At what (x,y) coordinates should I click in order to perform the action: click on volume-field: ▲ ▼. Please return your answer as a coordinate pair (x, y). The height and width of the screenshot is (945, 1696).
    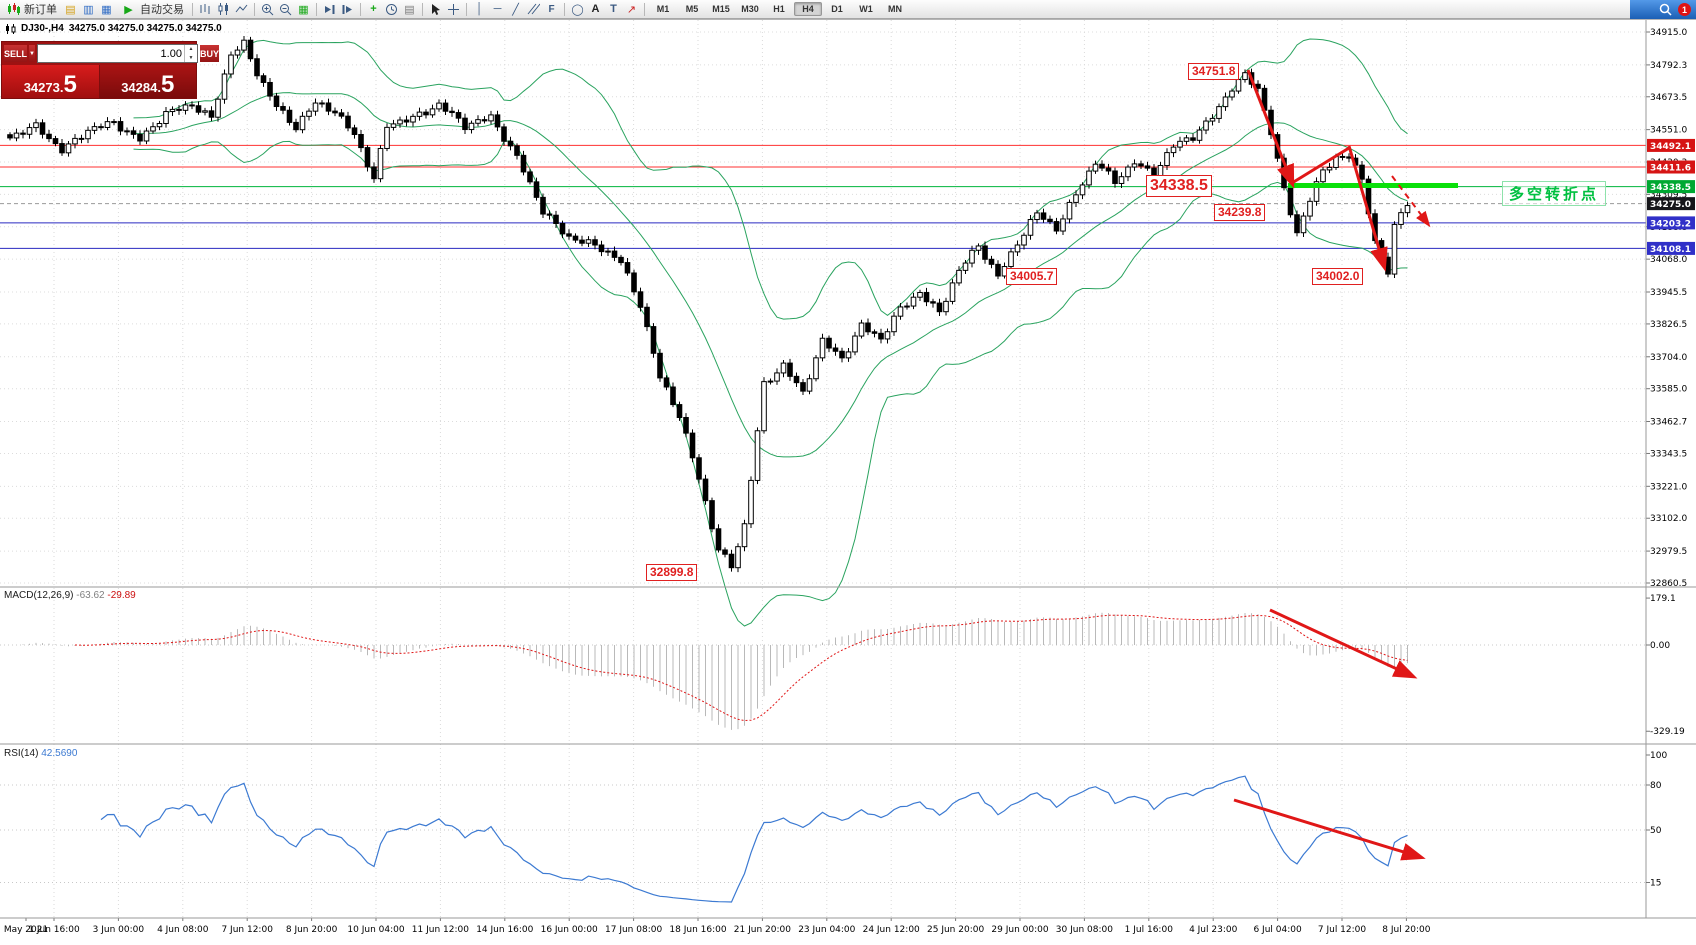
    Looking at the image, I should click on (117, 53).